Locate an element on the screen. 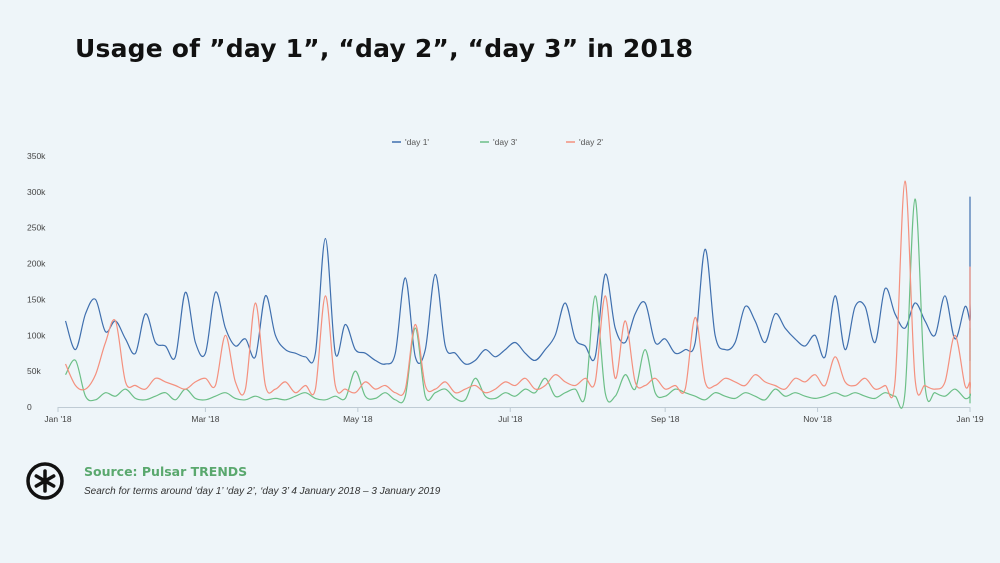 This screenshot has height=563, width=1000. x-tick-label: May '18 is located at coordinates (358, 419).